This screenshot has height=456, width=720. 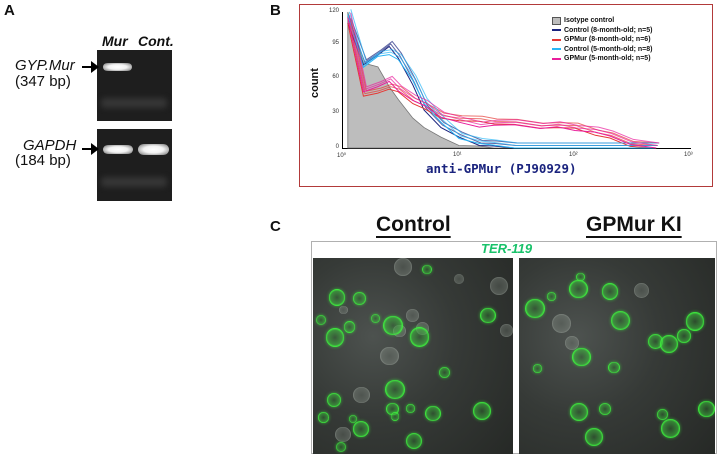 What do you see at coordinates (117, 67) in the screenshot?
I see `gel-band-mur` at bounding box center [117, 67].